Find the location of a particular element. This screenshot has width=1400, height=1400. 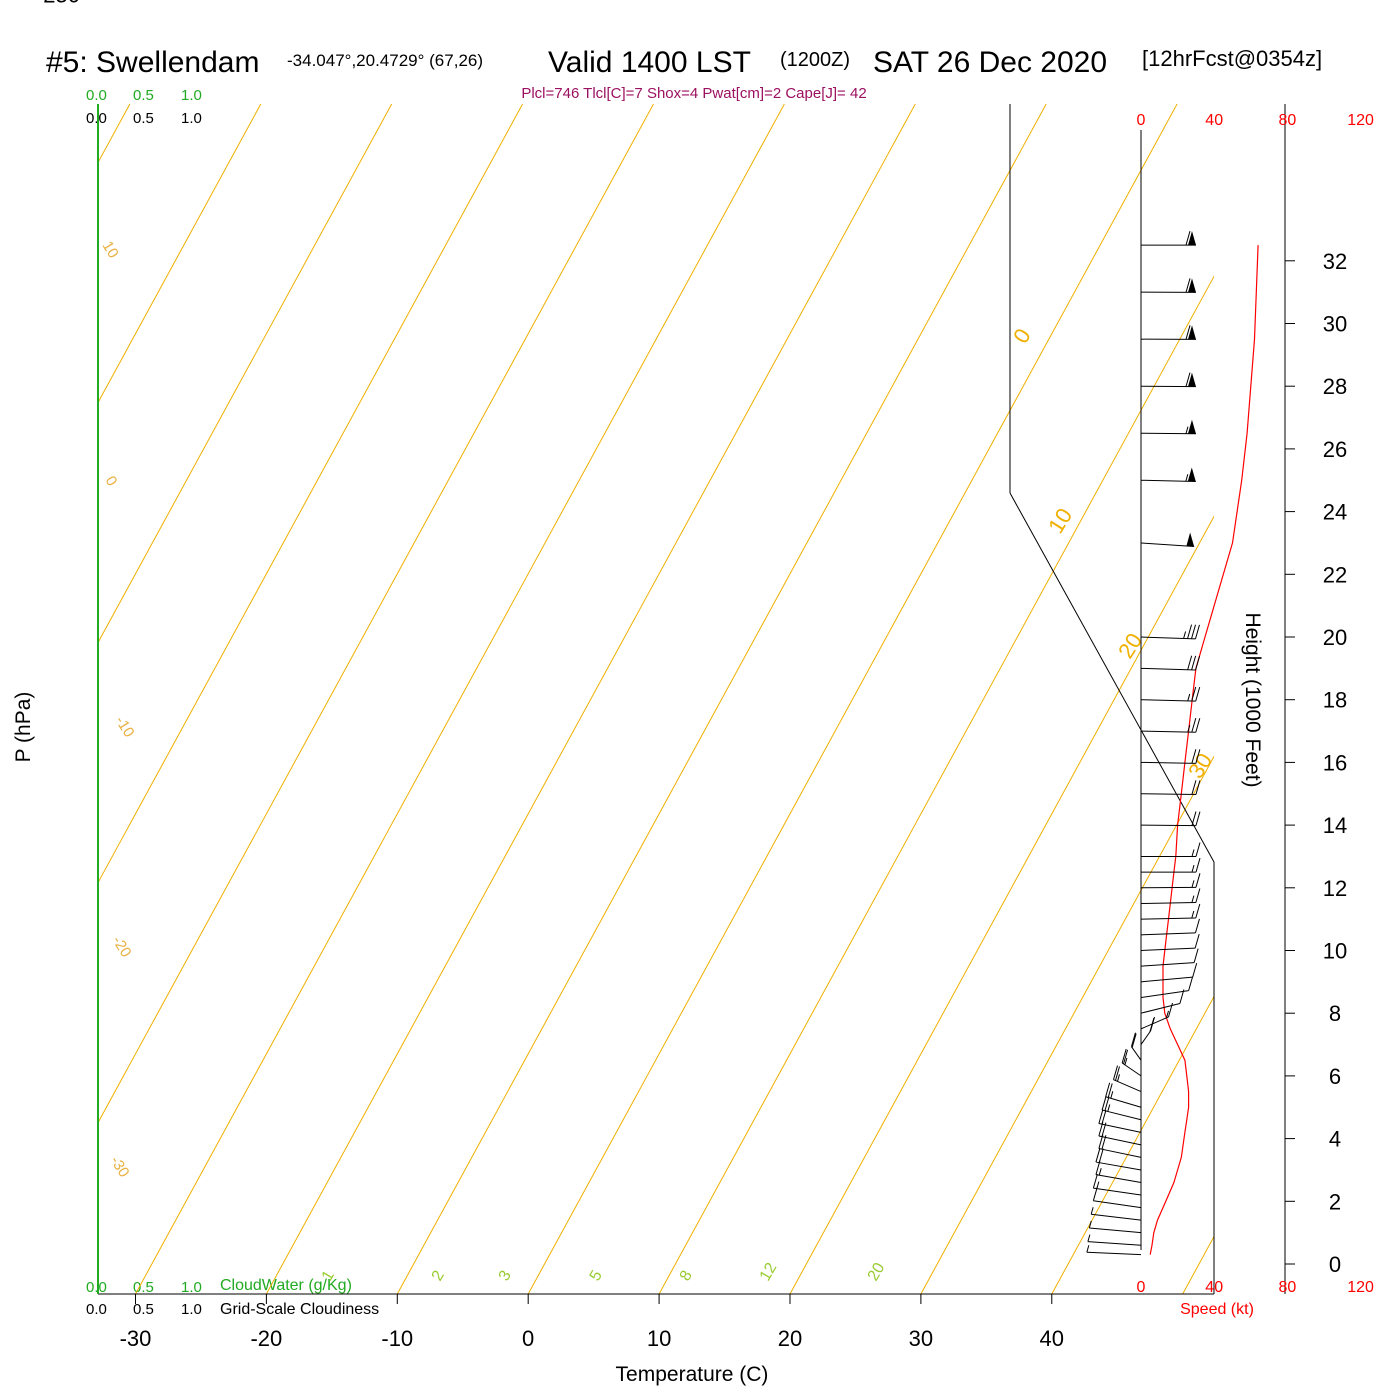

mixing-ratio-label: 5 is located at coordinates (596, 1276).